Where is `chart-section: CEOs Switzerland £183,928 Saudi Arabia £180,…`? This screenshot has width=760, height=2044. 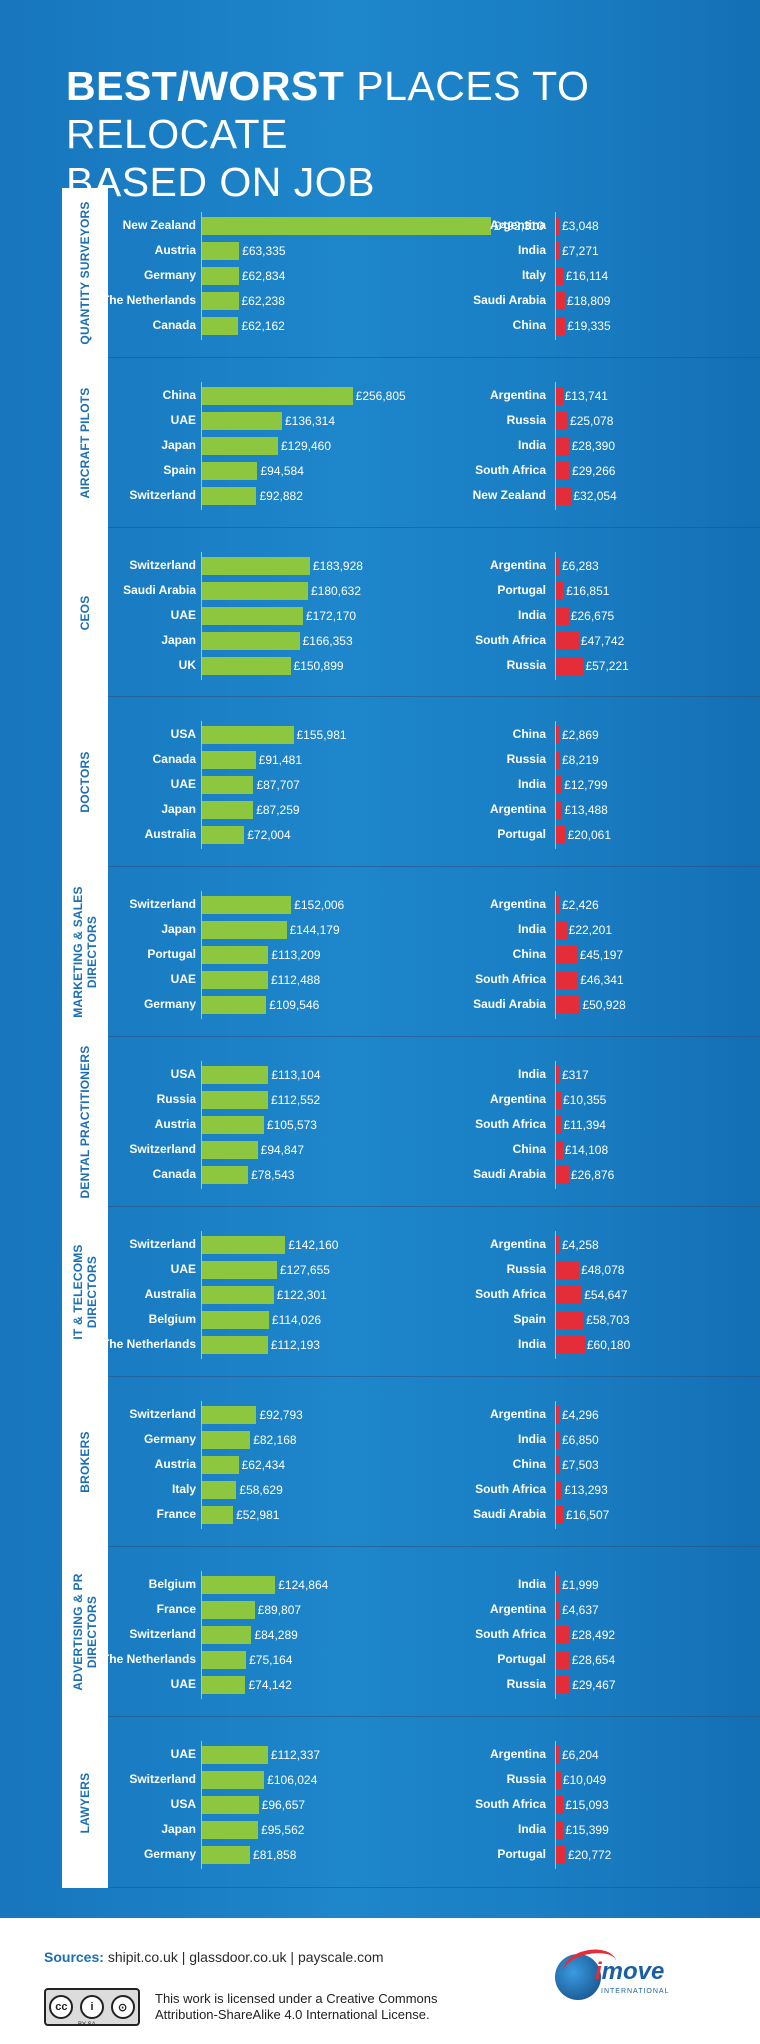 chart-section: CEOs Switzerland £183,928 Saudi Arabia £180,… is located at coordinates (380, 612).